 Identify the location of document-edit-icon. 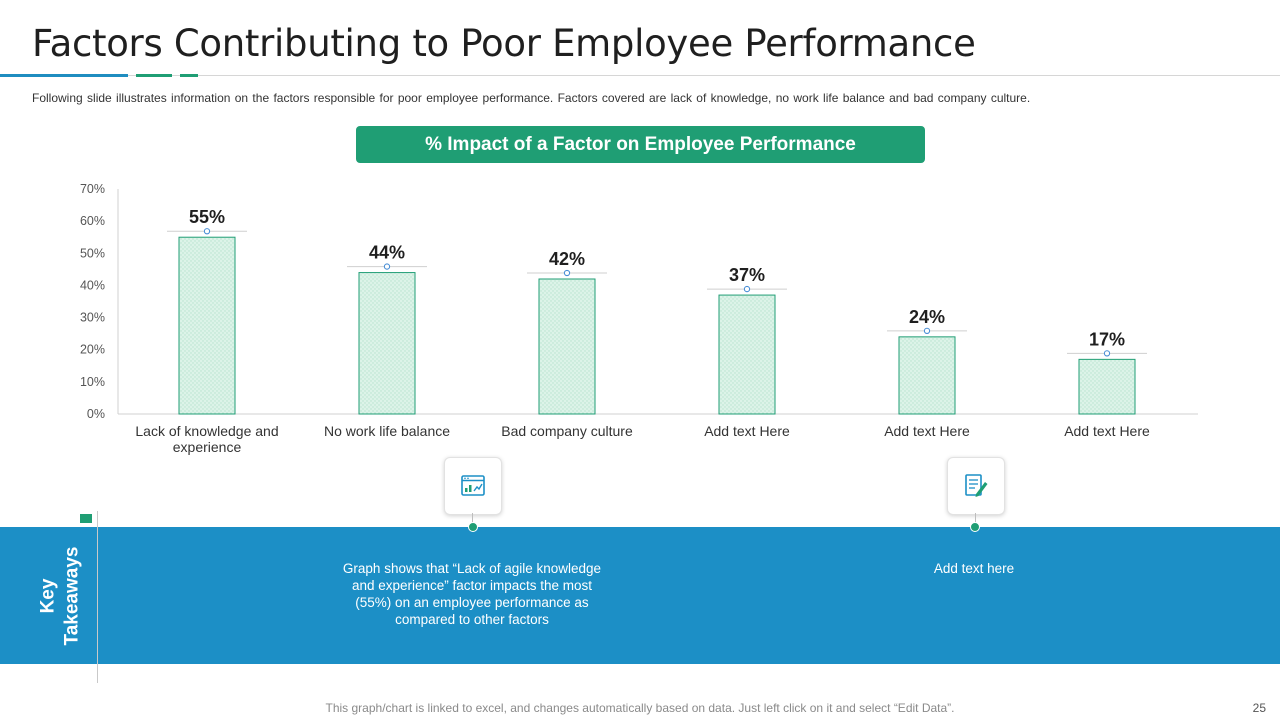
(976, 485).